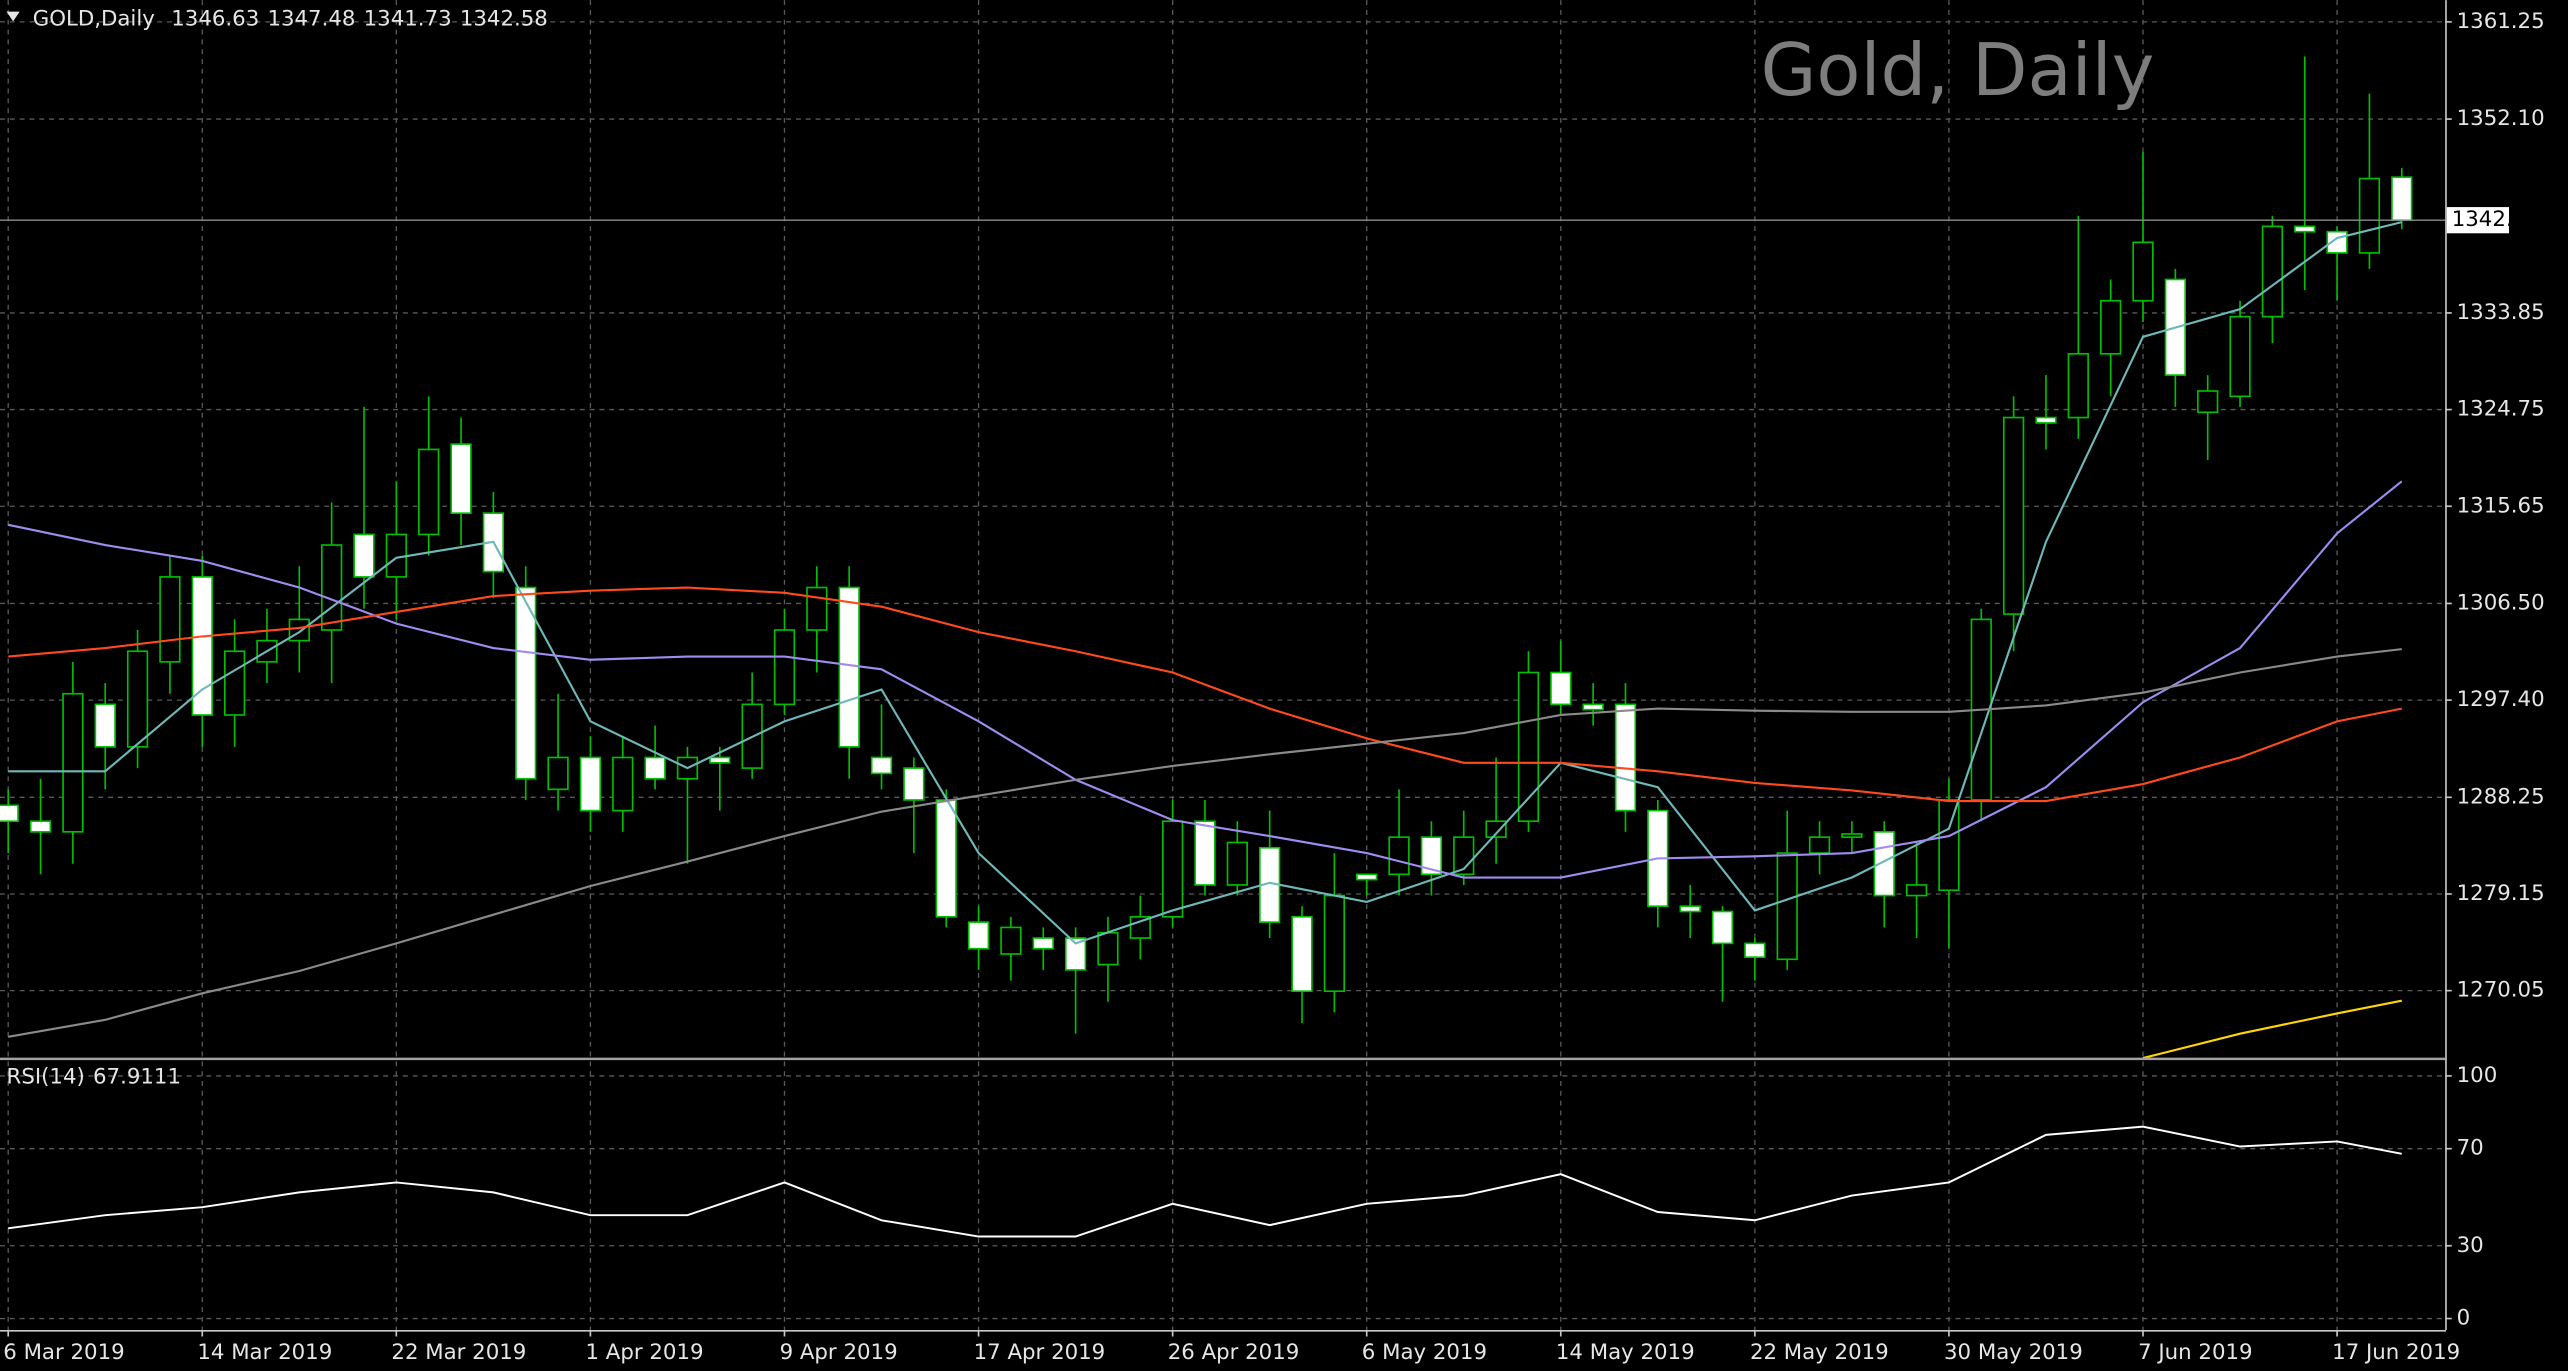 This screenshot has width=2568, height=1371. Describe the element at coordinates (2477, 1075) in the screenshot. I see `y-tick-label: 100` at that location.